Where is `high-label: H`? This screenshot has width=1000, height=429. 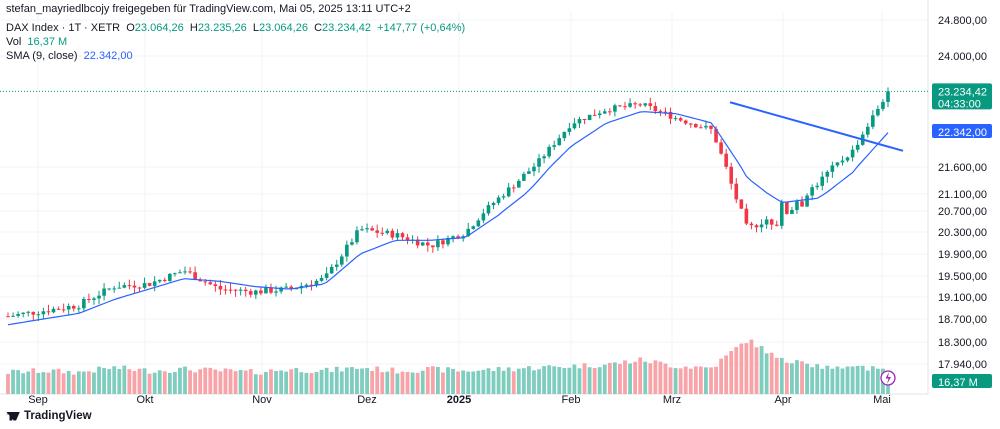
high-label: H is located at coordinates (193, 28).